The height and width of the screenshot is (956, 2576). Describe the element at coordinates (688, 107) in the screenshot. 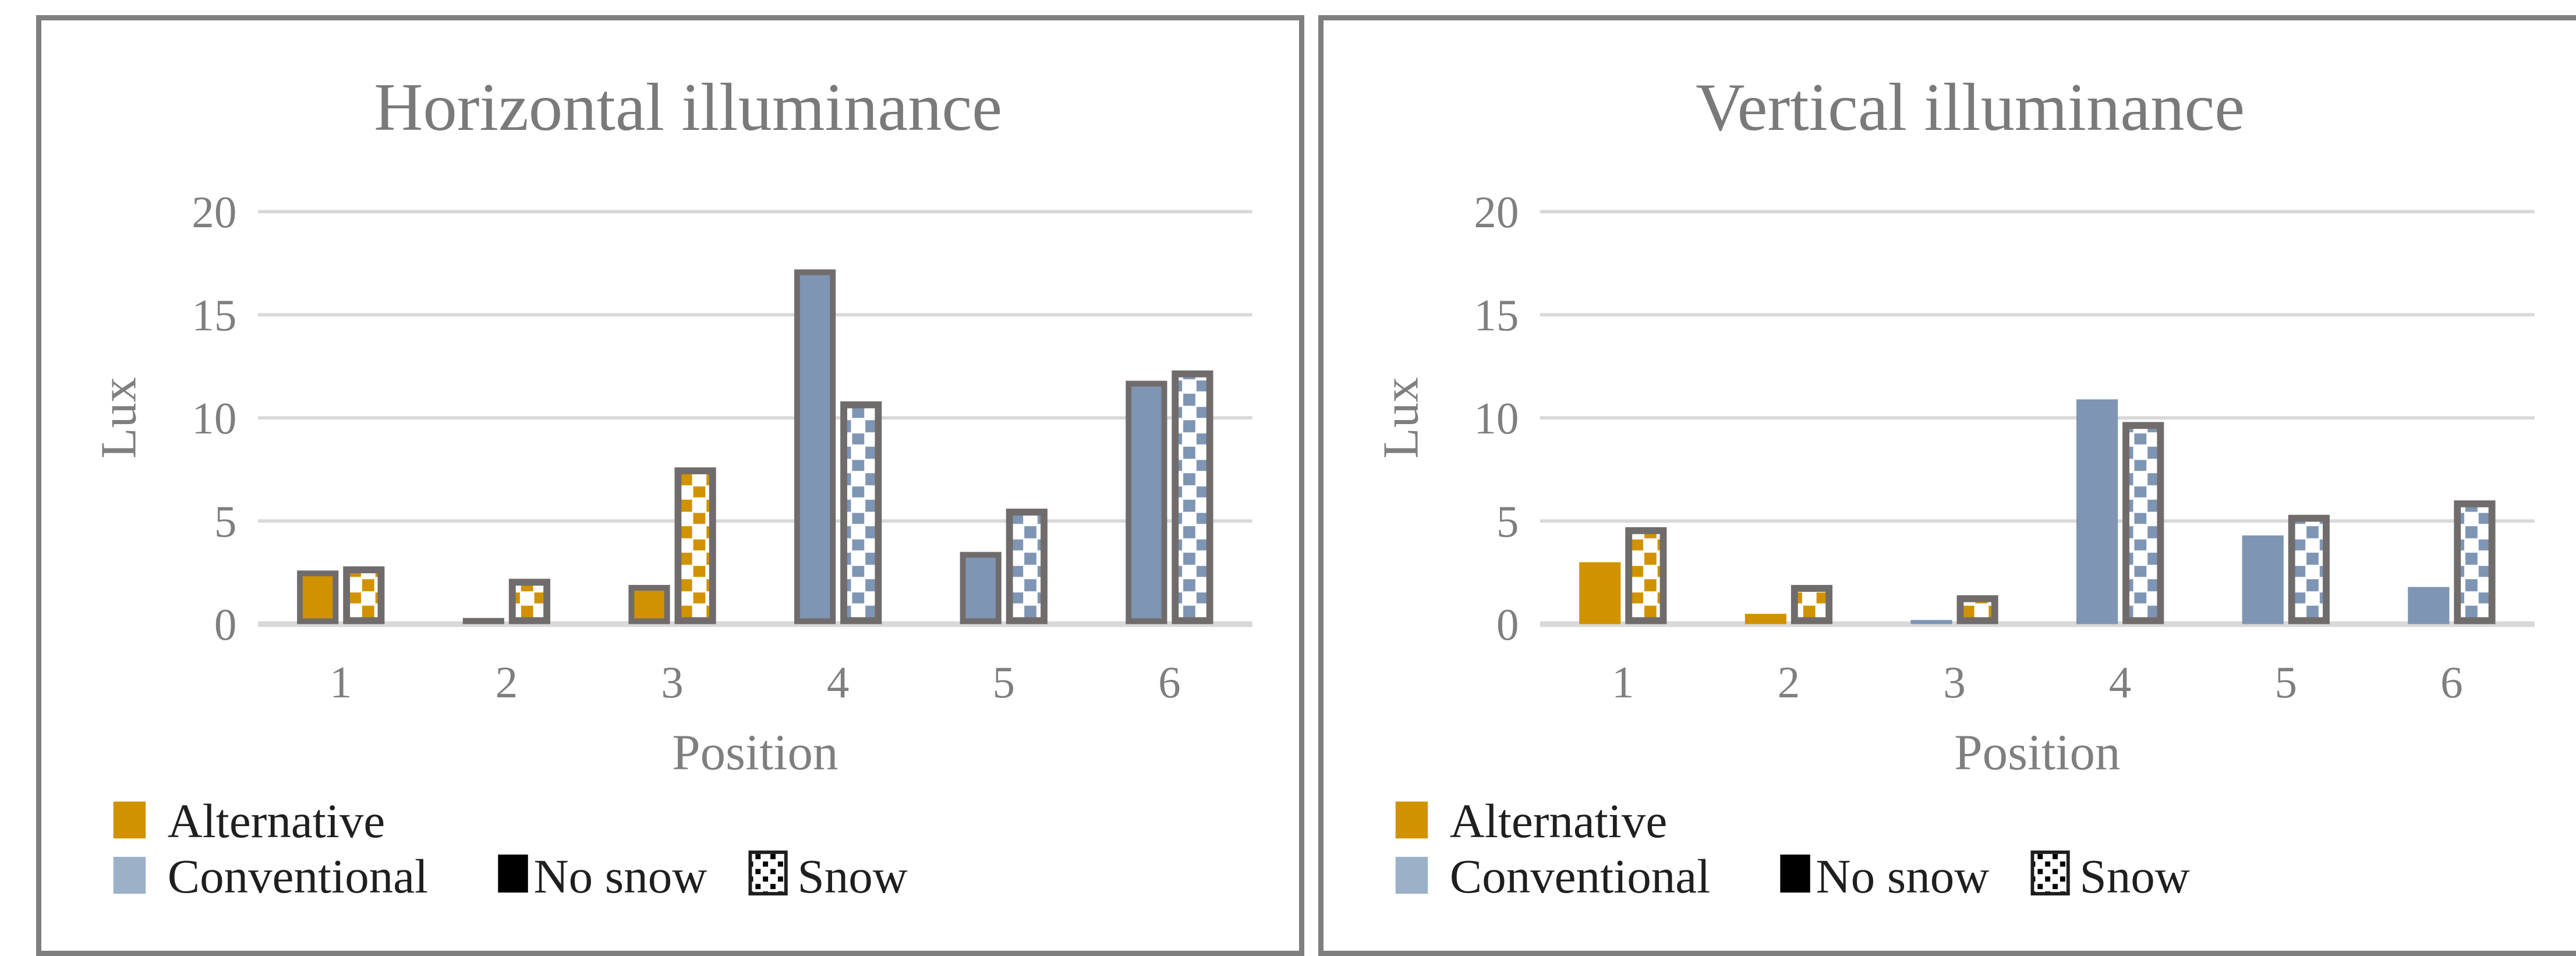

I see `chart-title: Horizontal illuminance` at that location.